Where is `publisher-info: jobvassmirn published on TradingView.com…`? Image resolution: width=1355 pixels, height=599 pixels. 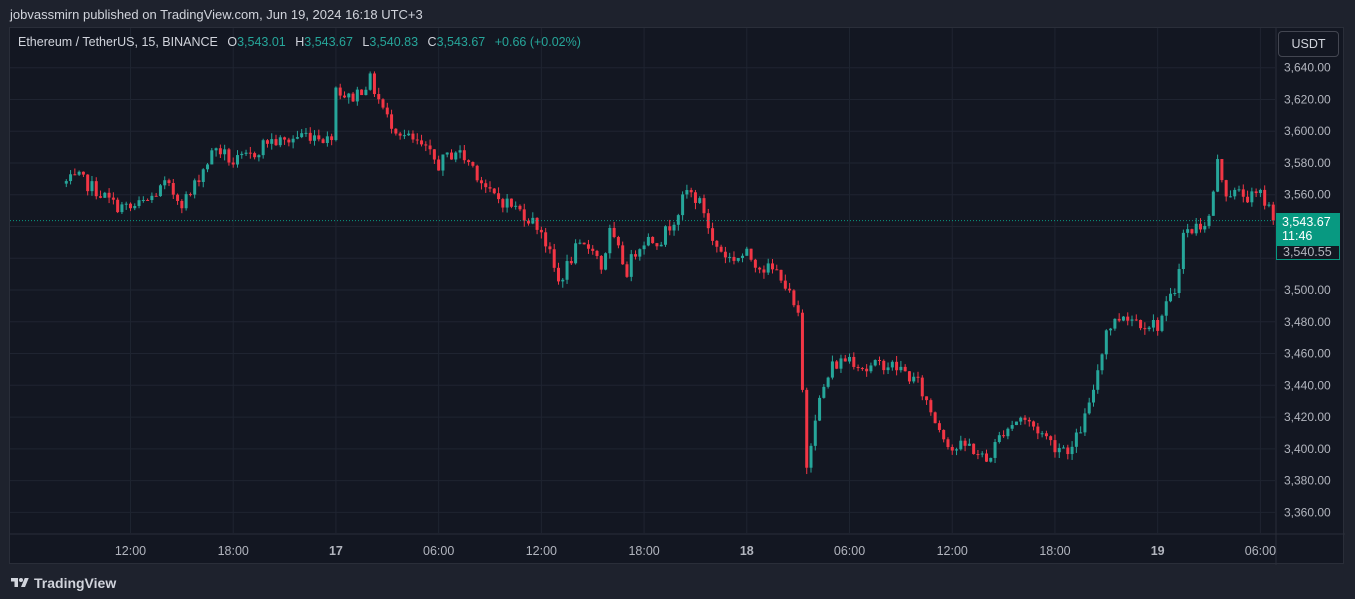
publisher-info: jobvassmirn published on TradingView.com… is located at coordinates (677, 14).